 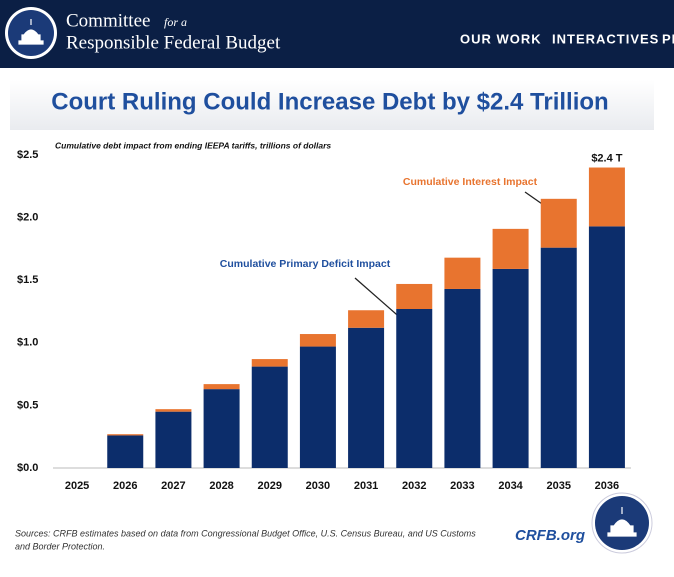 I want to click on y-tick-label: $0.0, so click(x=27, y=468).